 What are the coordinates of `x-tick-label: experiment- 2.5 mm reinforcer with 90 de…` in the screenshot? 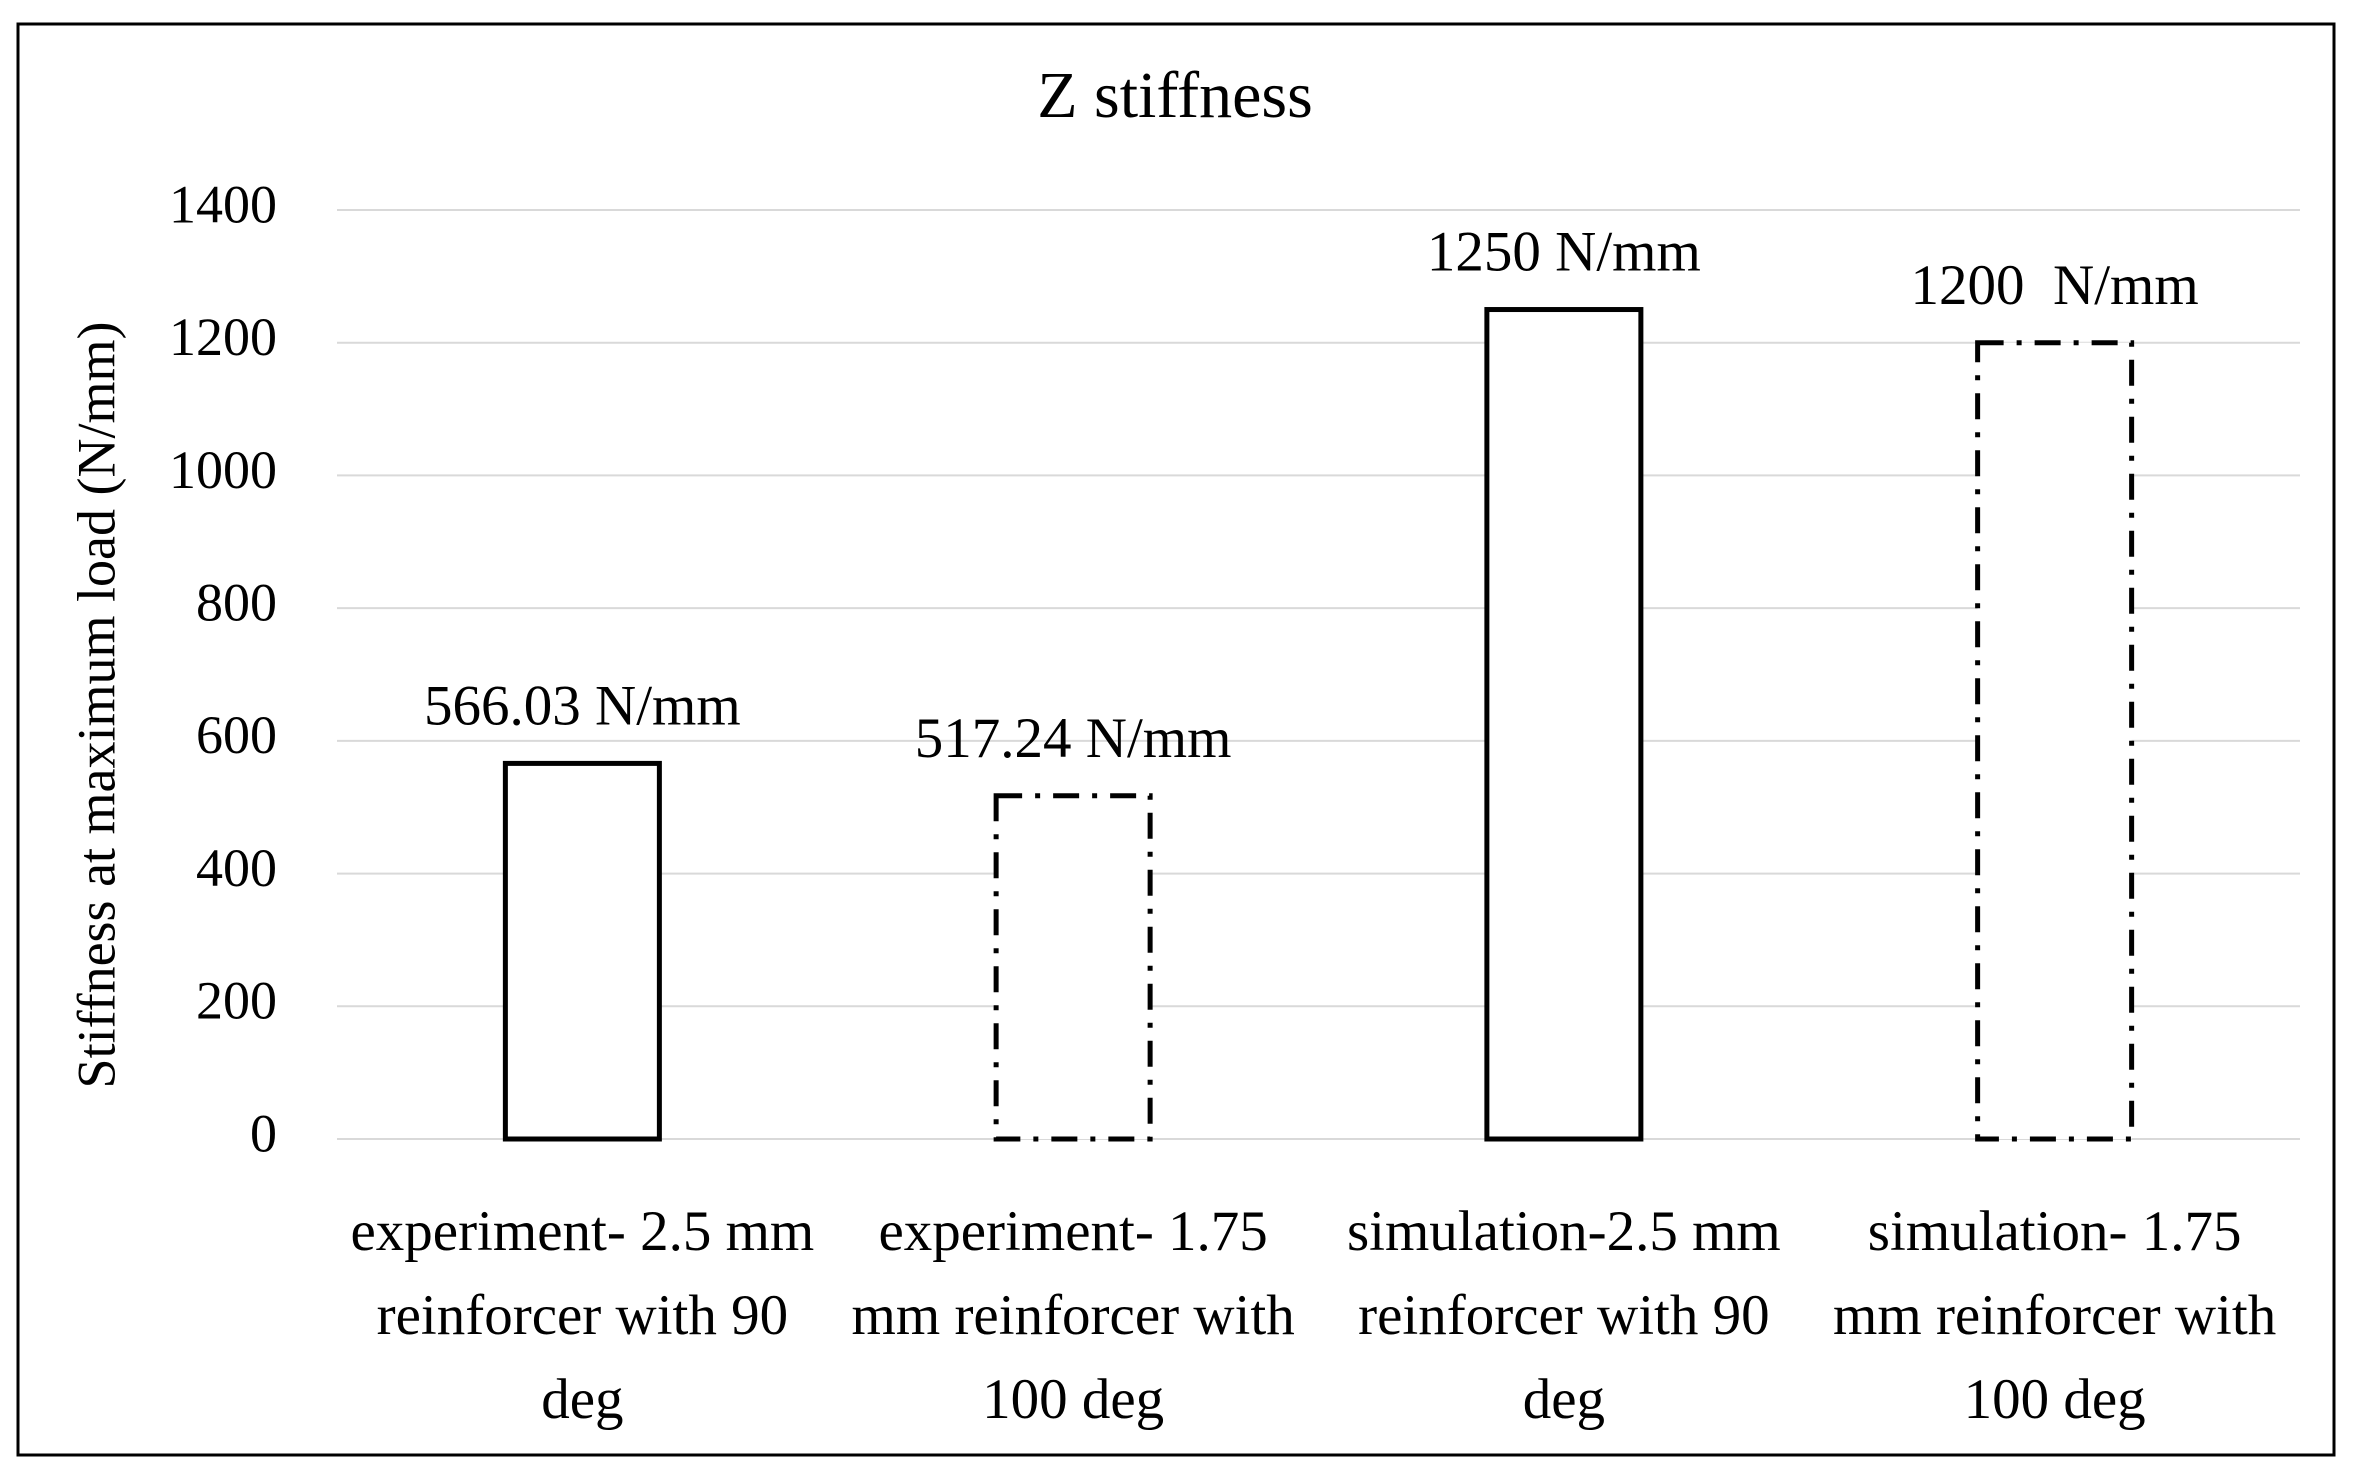 It's located at (589, 1315).